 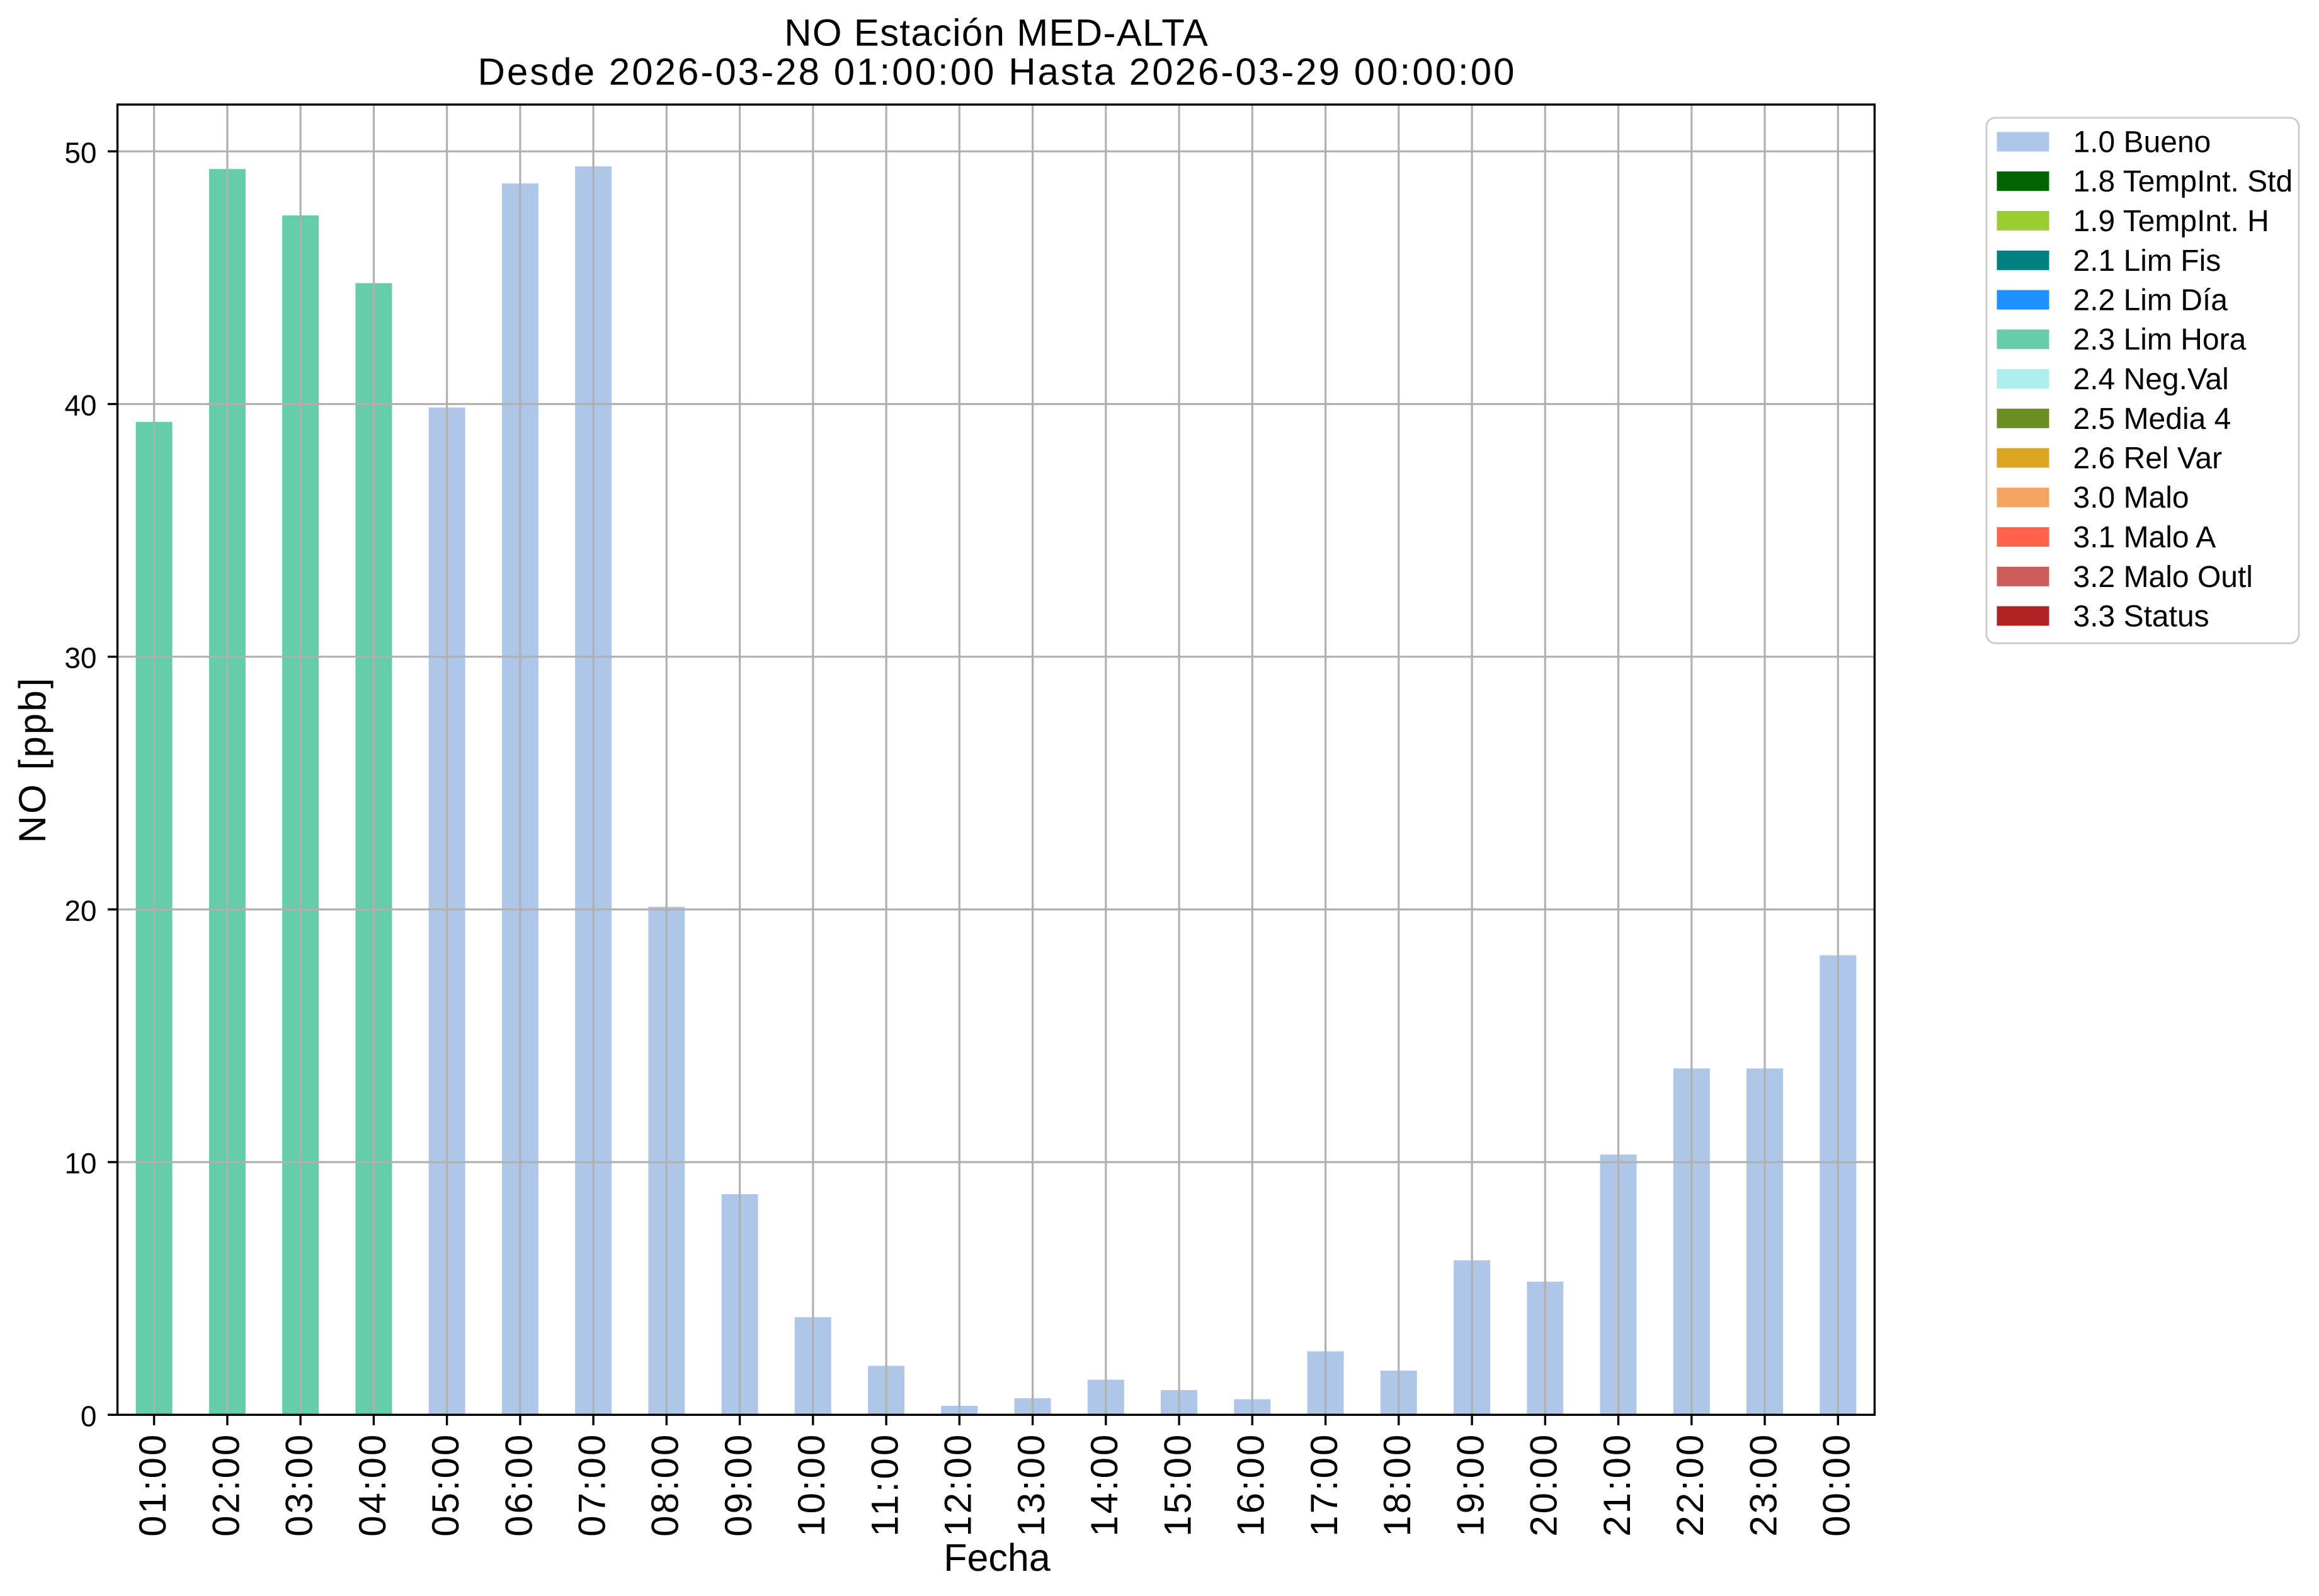 I want to click on svg-text: 18:00, so click(x=1397, y=1486).